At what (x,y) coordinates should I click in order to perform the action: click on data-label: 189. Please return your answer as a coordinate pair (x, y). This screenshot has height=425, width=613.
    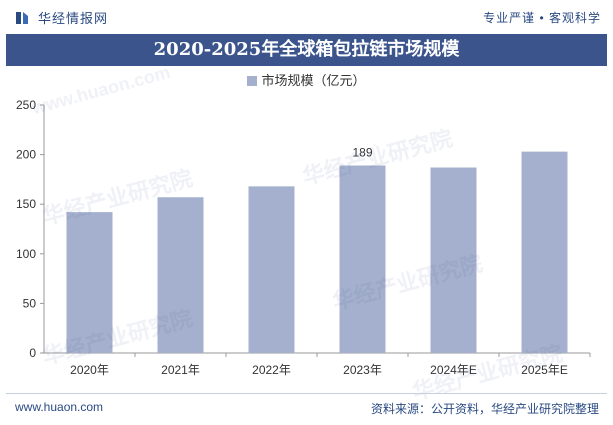
    Looking at the image, I should click on (362, 153).